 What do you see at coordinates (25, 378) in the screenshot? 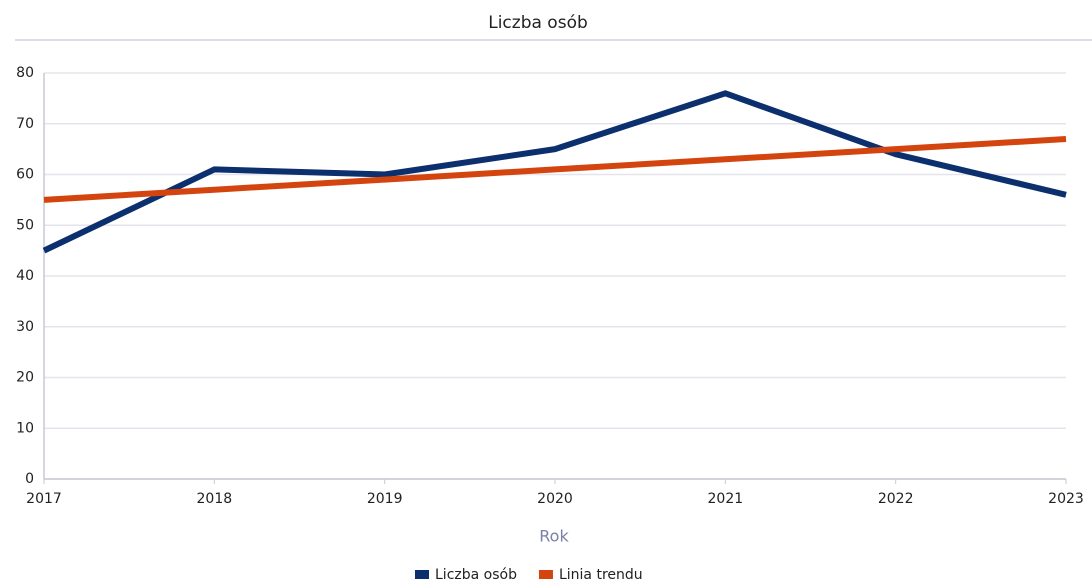
I see `y-tick-label: 20` at bounding box center [25, 378].